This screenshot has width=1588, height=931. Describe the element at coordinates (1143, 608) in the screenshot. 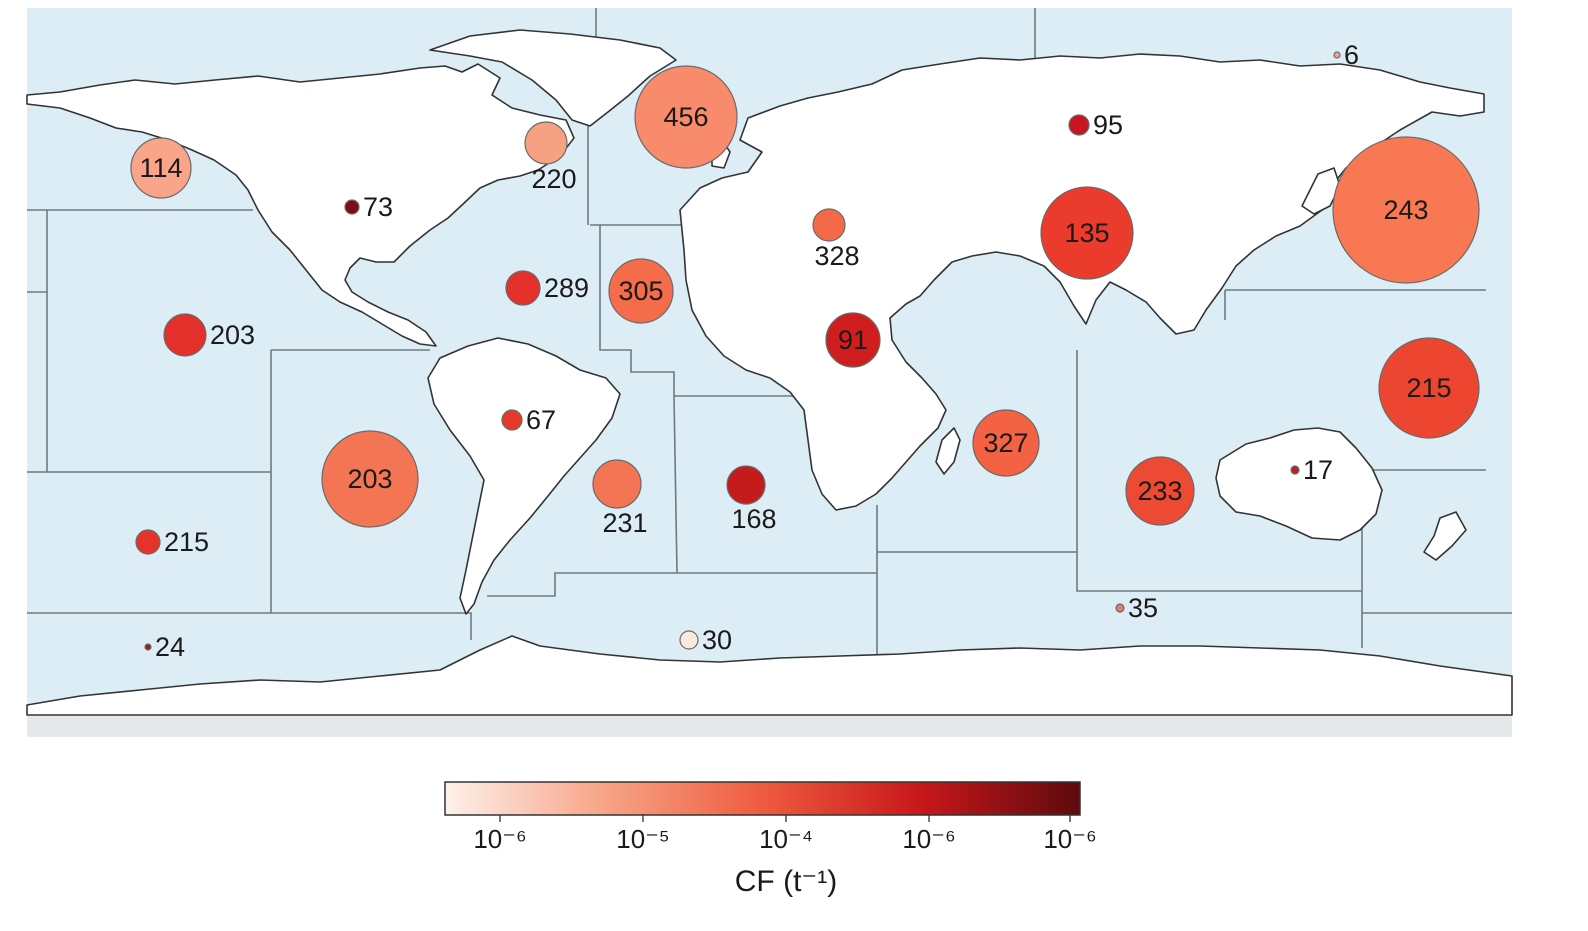

I see `site-label: 35` at that location.